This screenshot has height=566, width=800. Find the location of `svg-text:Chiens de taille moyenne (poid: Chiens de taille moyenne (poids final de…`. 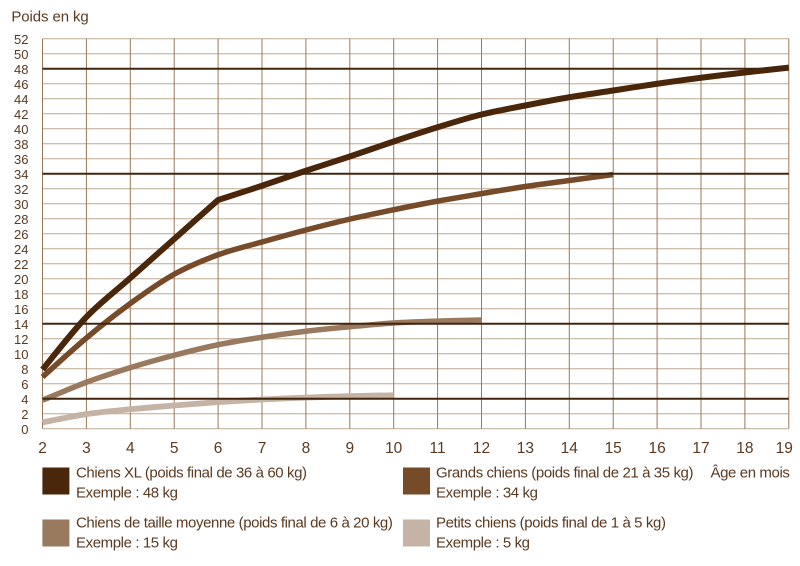

svg-text:Chiens de taille moyenne (poid: Chiens de taille moyenne (poids final de… is located at coordinates (234, 523).